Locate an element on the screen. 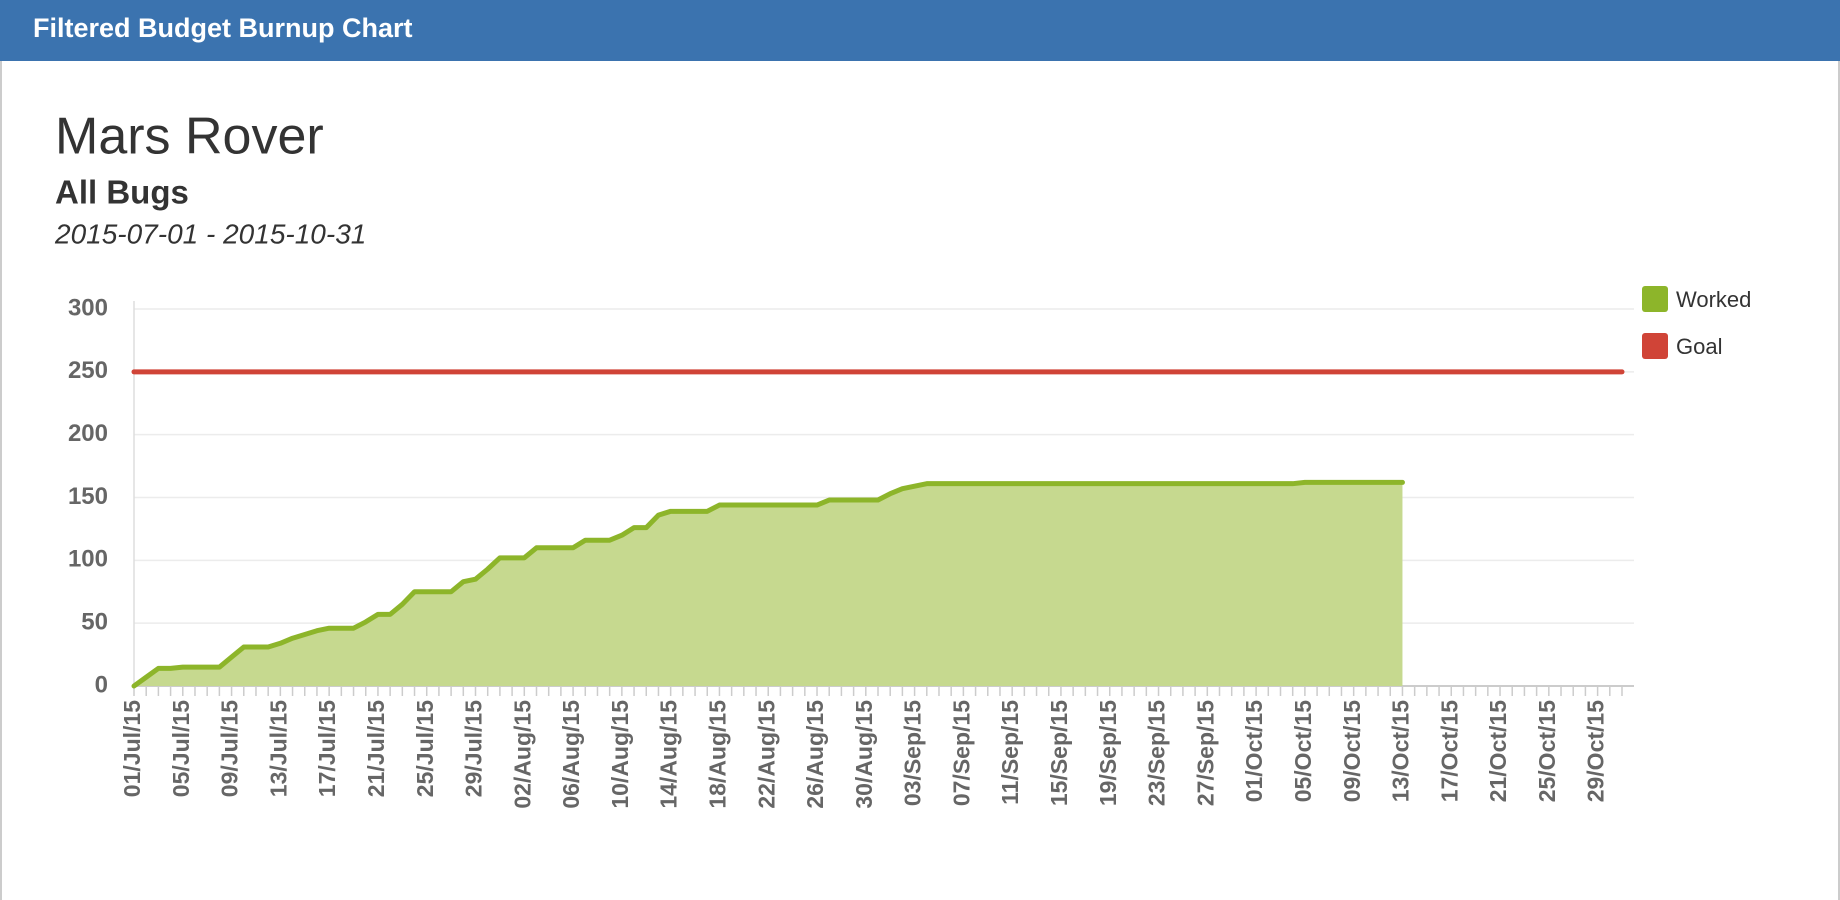 The height and width of the screenshot is (900, 1840). x-tick-label: 21/Jul/15 is located at coordinates (376, 748).